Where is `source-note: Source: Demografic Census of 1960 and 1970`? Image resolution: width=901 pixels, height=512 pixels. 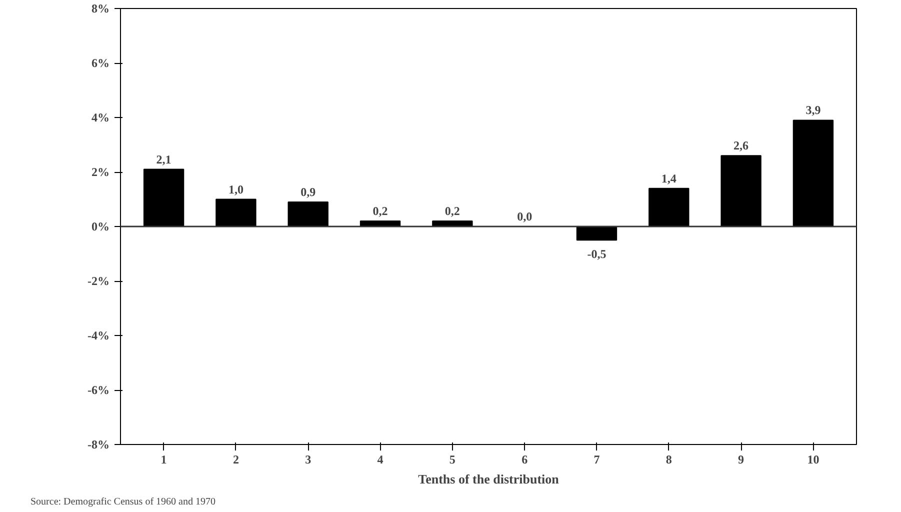
source-note: Source: Demografic Census of 1960 and 1970 is located at coordinates (123, 502).